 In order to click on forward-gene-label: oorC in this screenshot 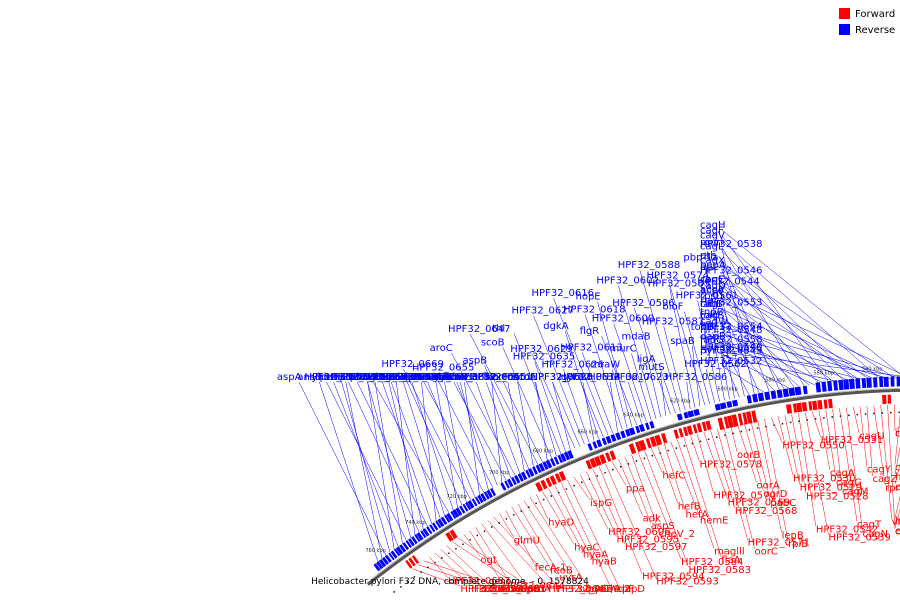, I will do `click(765, 551)`.